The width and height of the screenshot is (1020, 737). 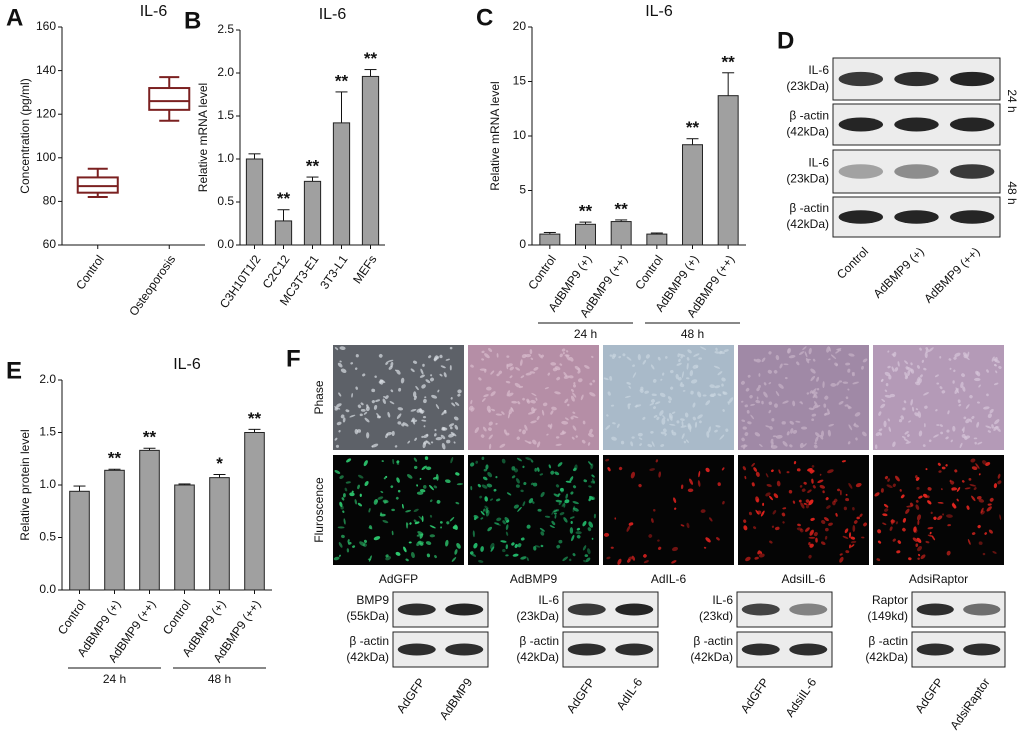 I want to click on panel-letter: E, so click(x=14, y=370).